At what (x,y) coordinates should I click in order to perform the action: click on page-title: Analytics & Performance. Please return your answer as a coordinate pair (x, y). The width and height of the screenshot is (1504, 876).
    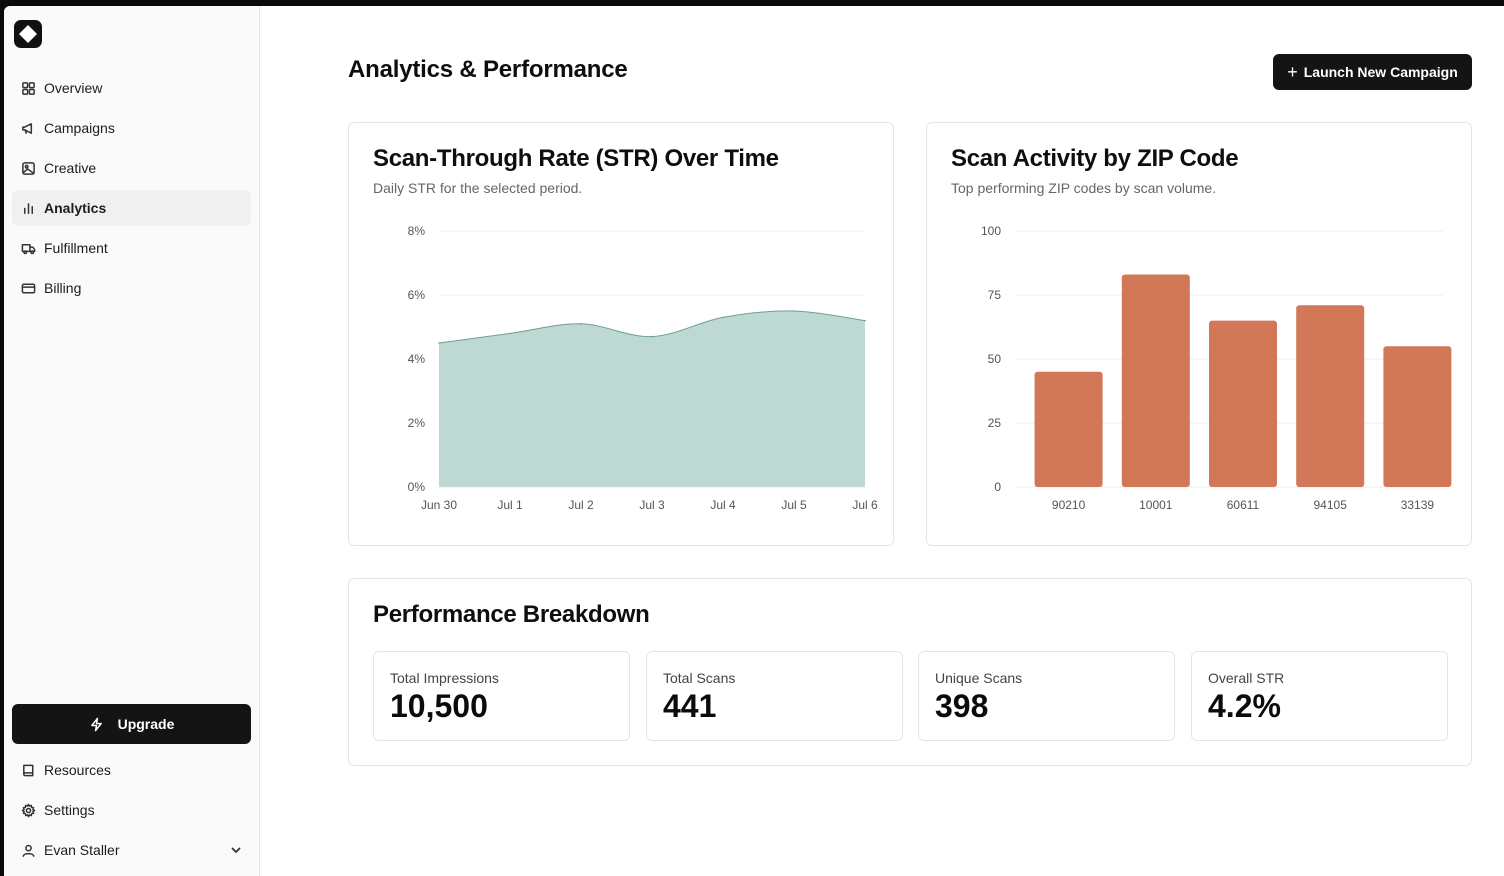
    Looking at the image, I should click on (488, 69).